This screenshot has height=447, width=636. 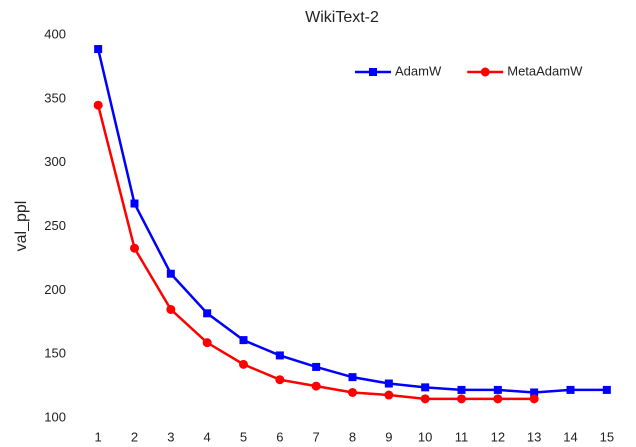 What do you see at coordinates (534, 436) in the screenshot?
I see `x-tick-label: 13` at bounding box center [534, 436].